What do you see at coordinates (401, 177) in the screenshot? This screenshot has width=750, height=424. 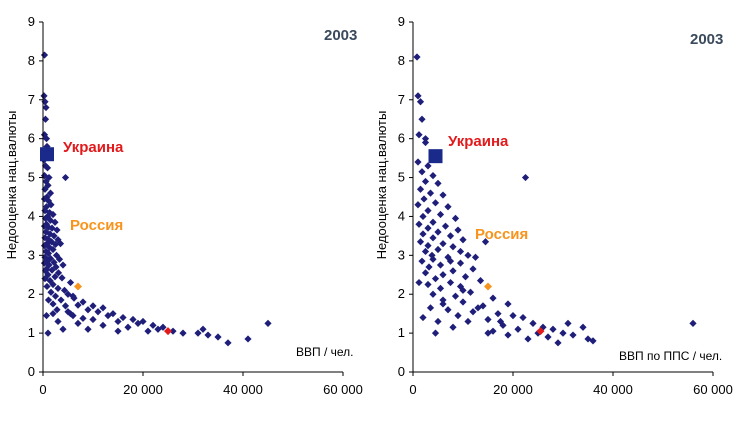 I see `right-y-tick-label: 5` at bounding box center [401, 177].